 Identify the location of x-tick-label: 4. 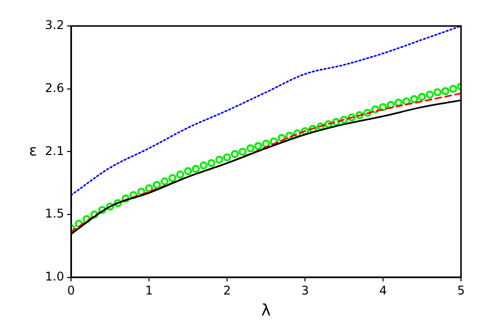
(383, 291).